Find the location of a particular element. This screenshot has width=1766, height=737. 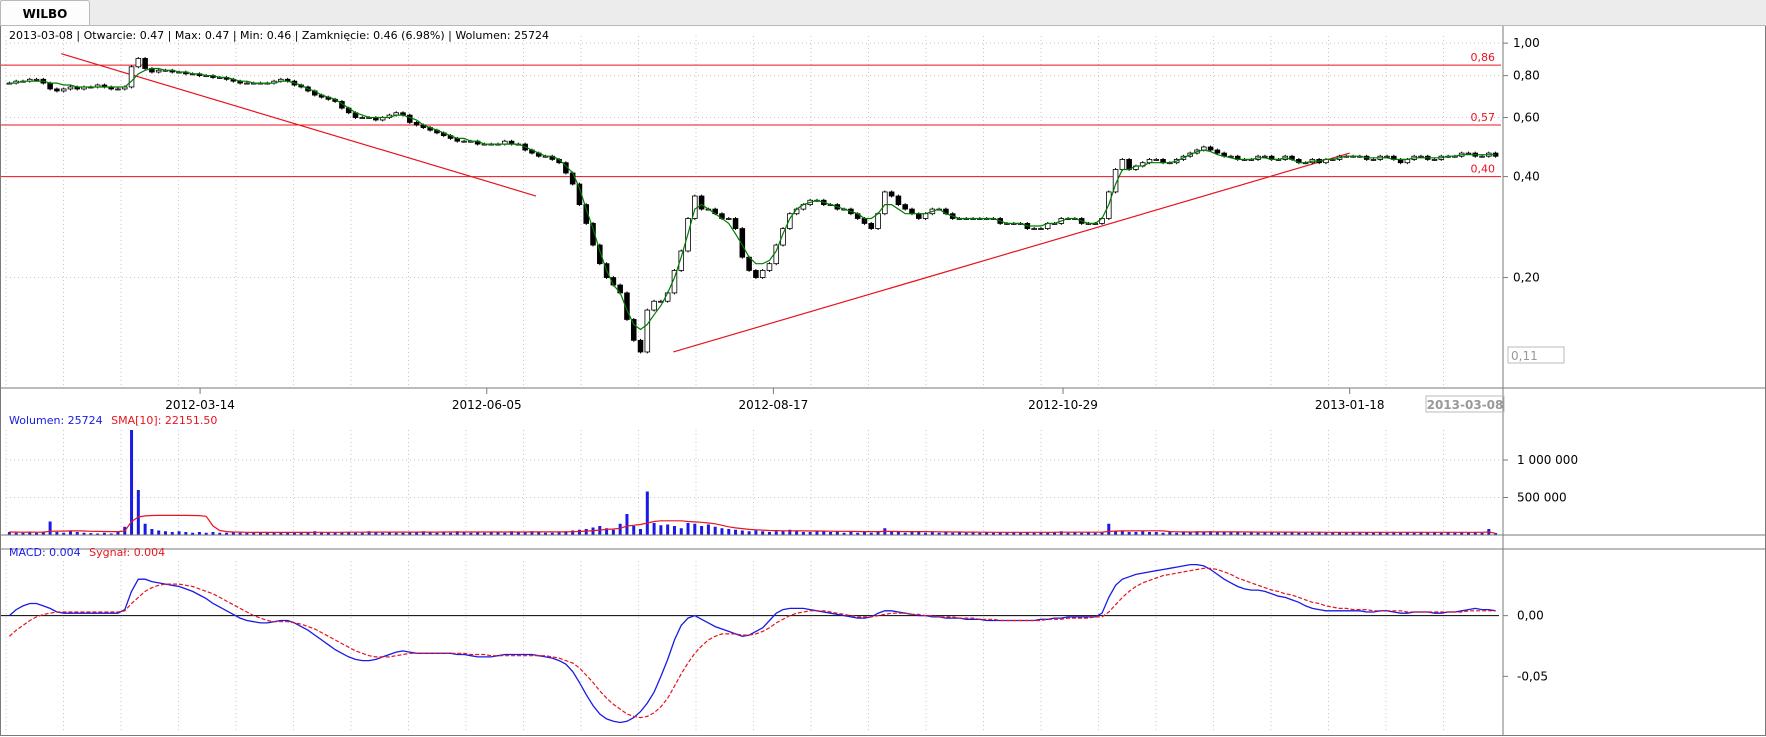

y-tick-label: 0,40 is located at coordinates (1526, 177).